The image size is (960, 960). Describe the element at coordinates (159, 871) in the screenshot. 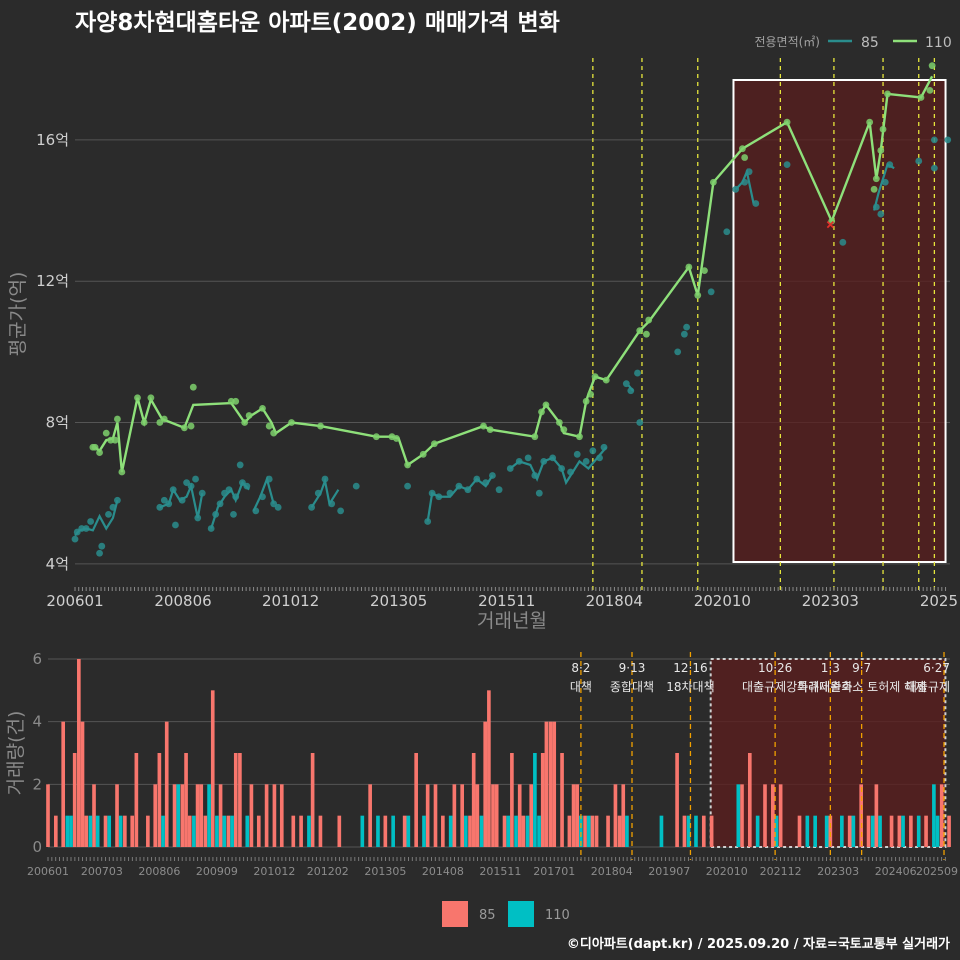

I see `volume-x-tick-label: 200806` at that location.